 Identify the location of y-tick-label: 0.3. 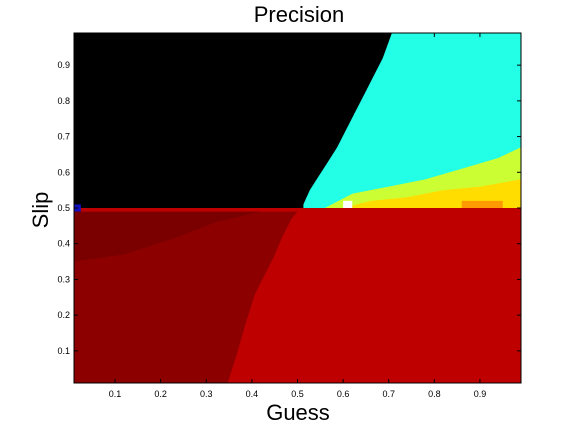
(63, 279).